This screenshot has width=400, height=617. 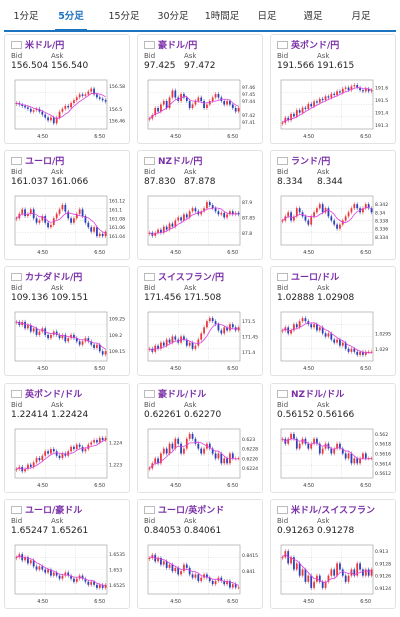 What do you see at coordinates (311, 162) in the screenshot?
I see `currency-pair-name: ランド/円` at bounding box center [311, 162].